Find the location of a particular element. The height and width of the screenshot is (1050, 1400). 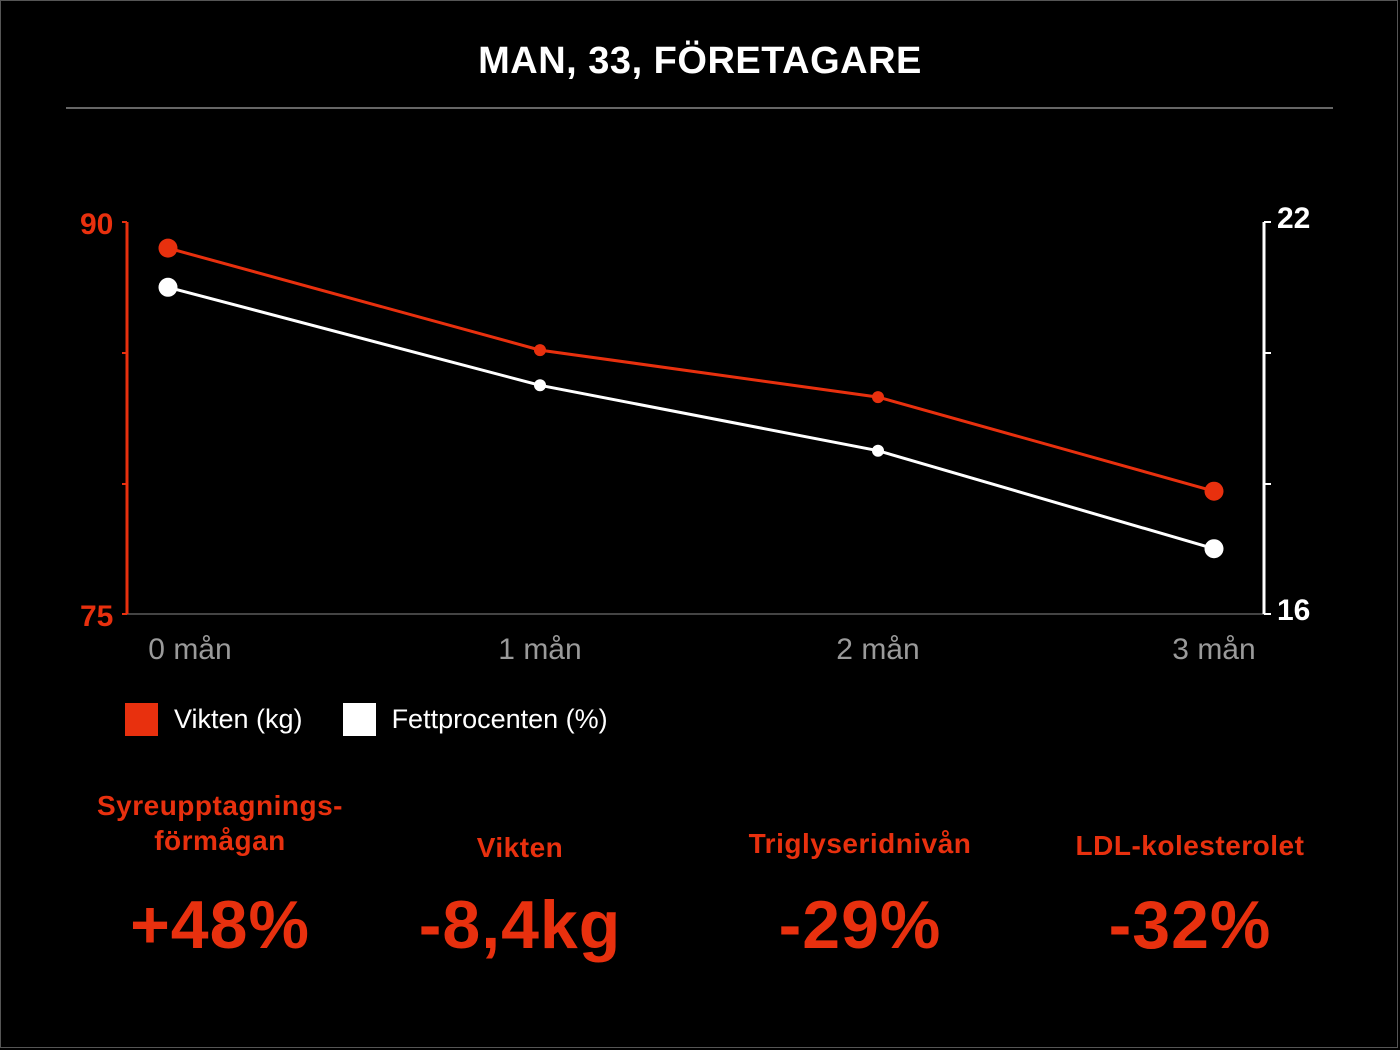

x-tick-label: 3 mån is located at coordinates (1213, 649).